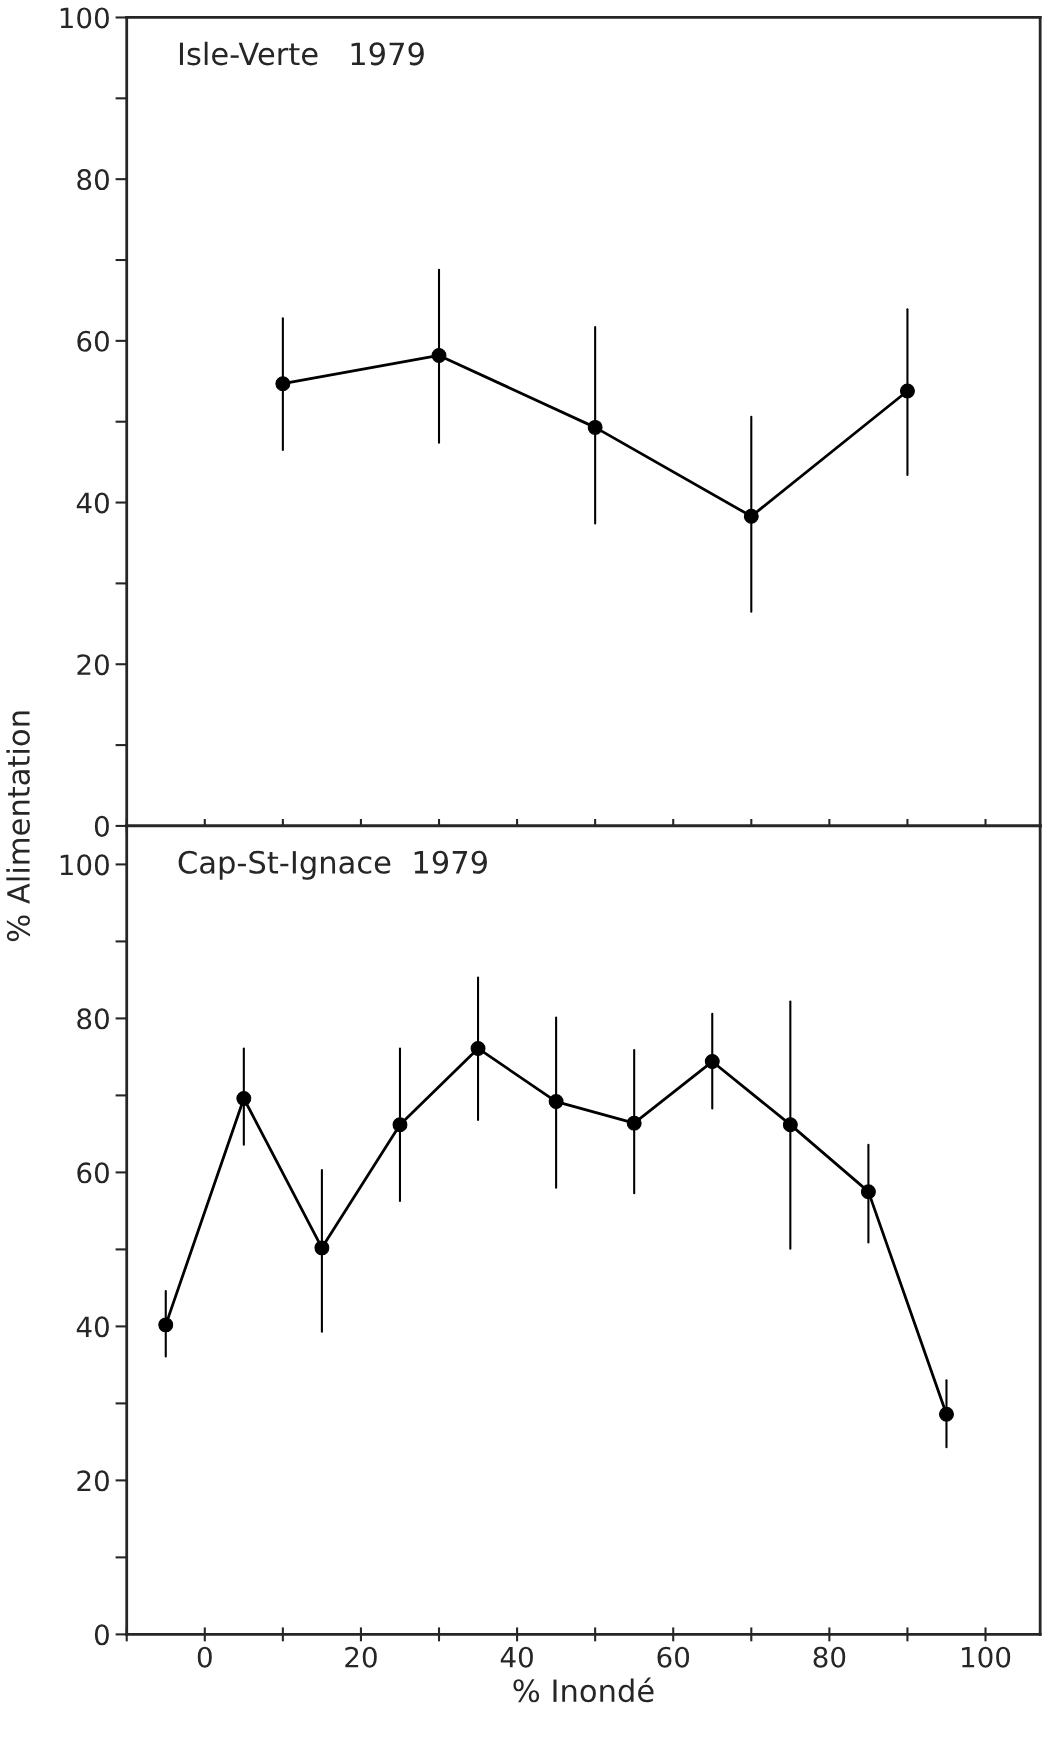 Image resolution: width=1056 pixels, height=1748 pixels. Describe the element at coordinates (673, 1657) in the screenshot. I see `x-tick-label: 60` at that location.